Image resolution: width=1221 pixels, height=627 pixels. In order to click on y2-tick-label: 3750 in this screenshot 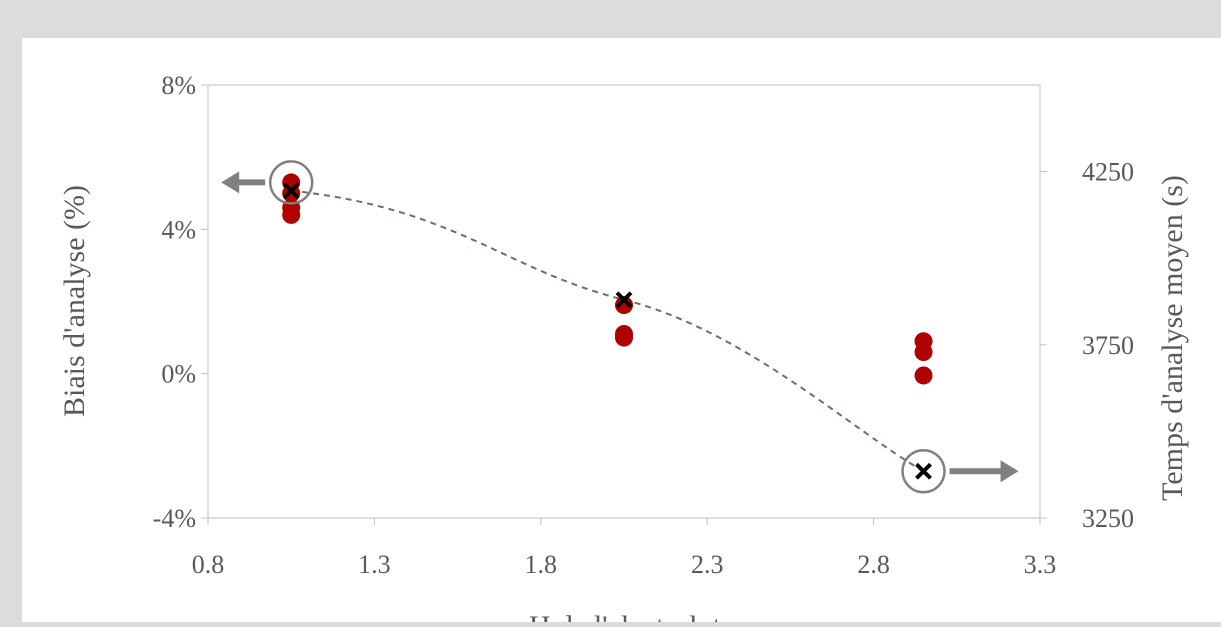, I will do `click(1108, 345)`.